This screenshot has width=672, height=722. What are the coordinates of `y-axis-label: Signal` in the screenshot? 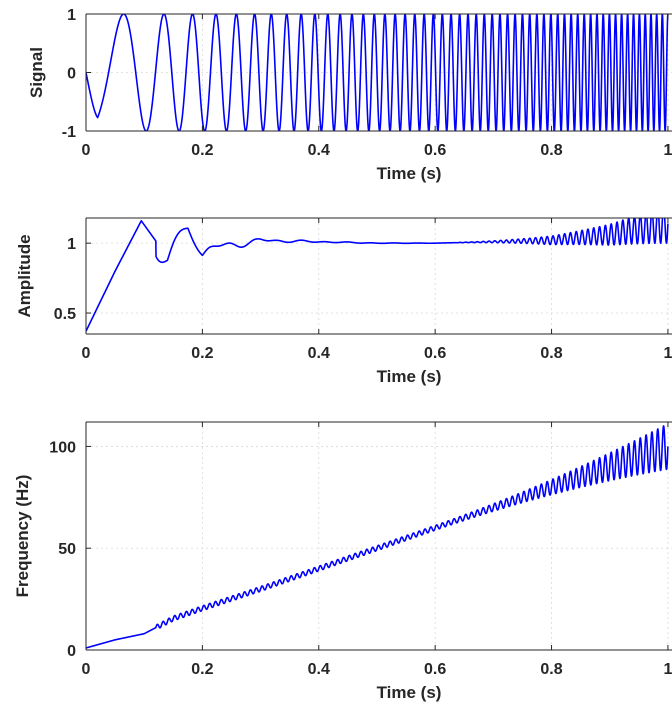 It's located at (36, 72).